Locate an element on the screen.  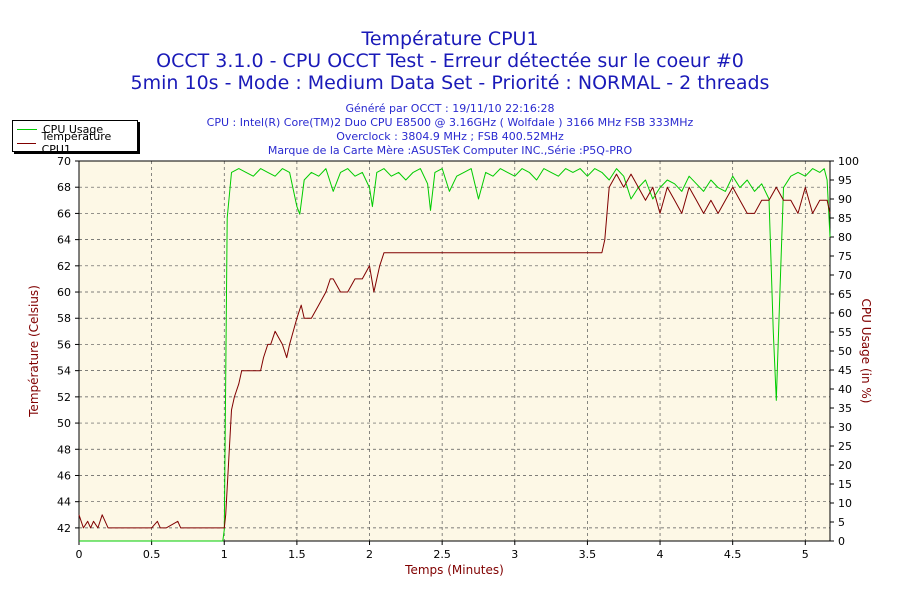
y-tick-label: 48 is located at coordinates (64, 449).